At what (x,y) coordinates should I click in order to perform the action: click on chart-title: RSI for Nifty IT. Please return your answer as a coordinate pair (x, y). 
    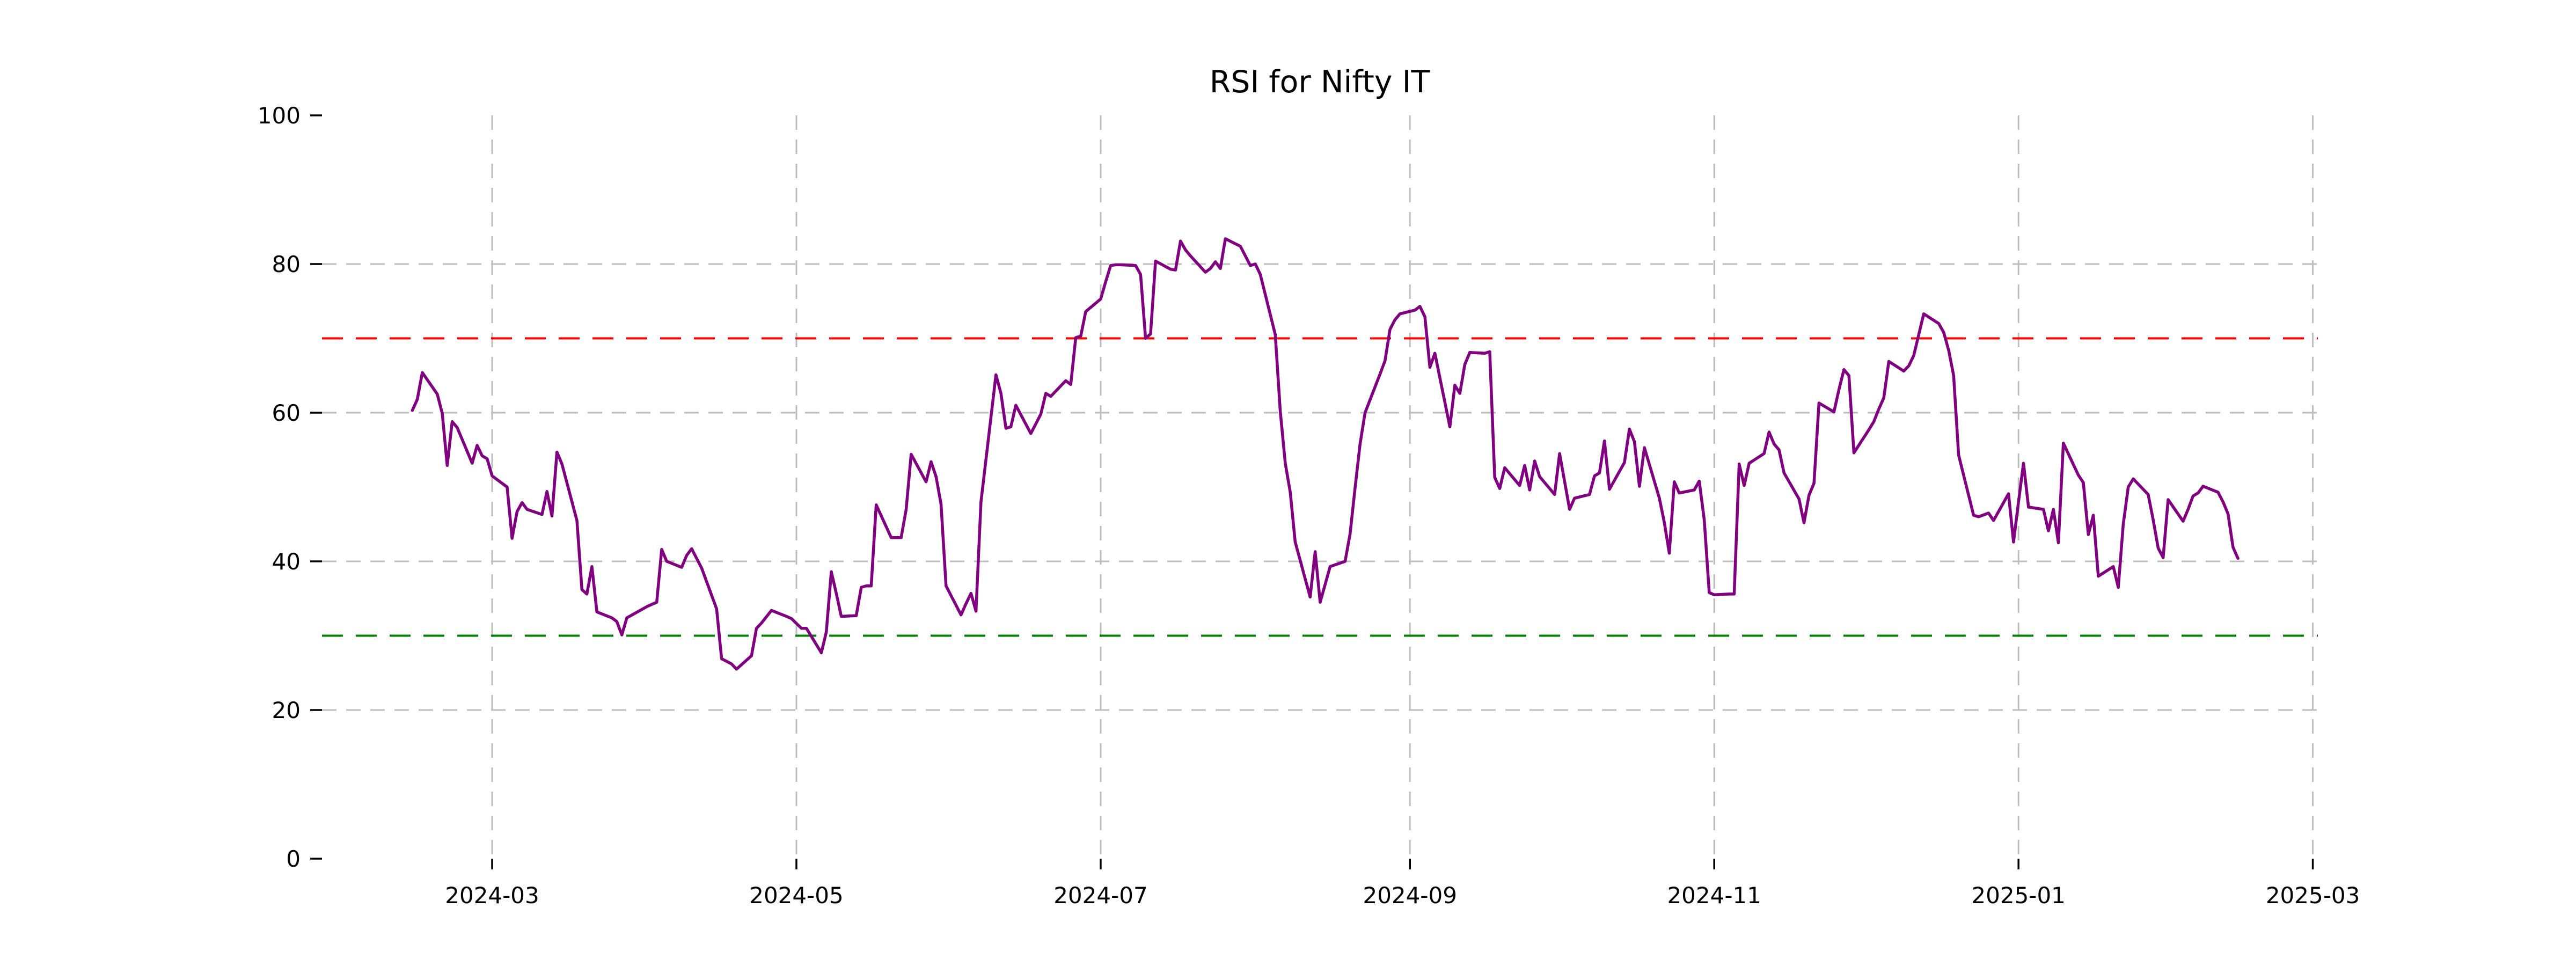
    Looking at the image, I should click on (1320, 82).